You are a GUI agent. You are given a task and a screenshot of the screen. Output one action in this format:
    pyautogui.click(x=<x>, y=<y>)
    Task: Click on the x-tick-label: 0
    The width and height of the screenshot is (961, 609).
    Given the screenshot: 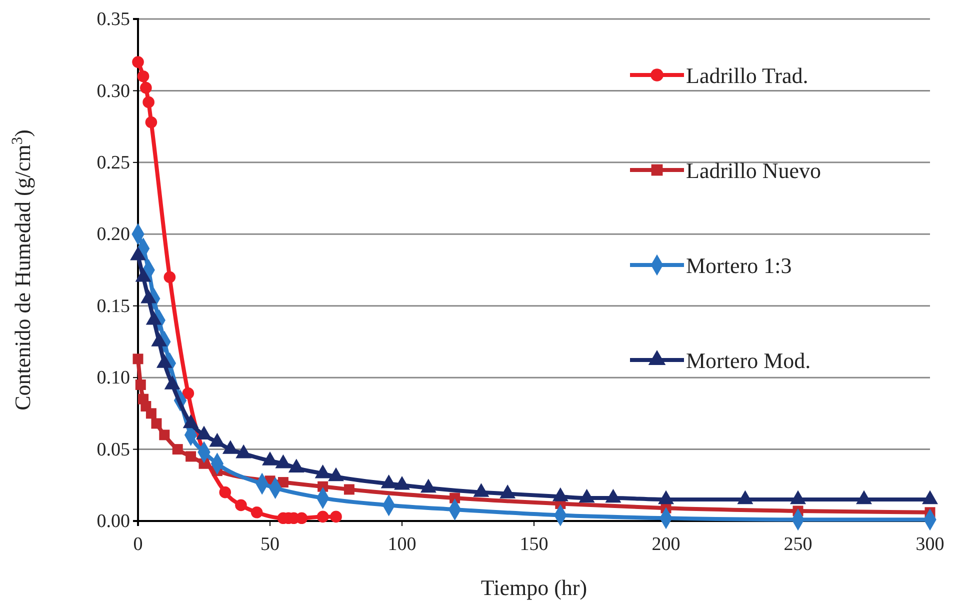 What is the action you would take?
    pyautogui.click(x=138, y=544)
    